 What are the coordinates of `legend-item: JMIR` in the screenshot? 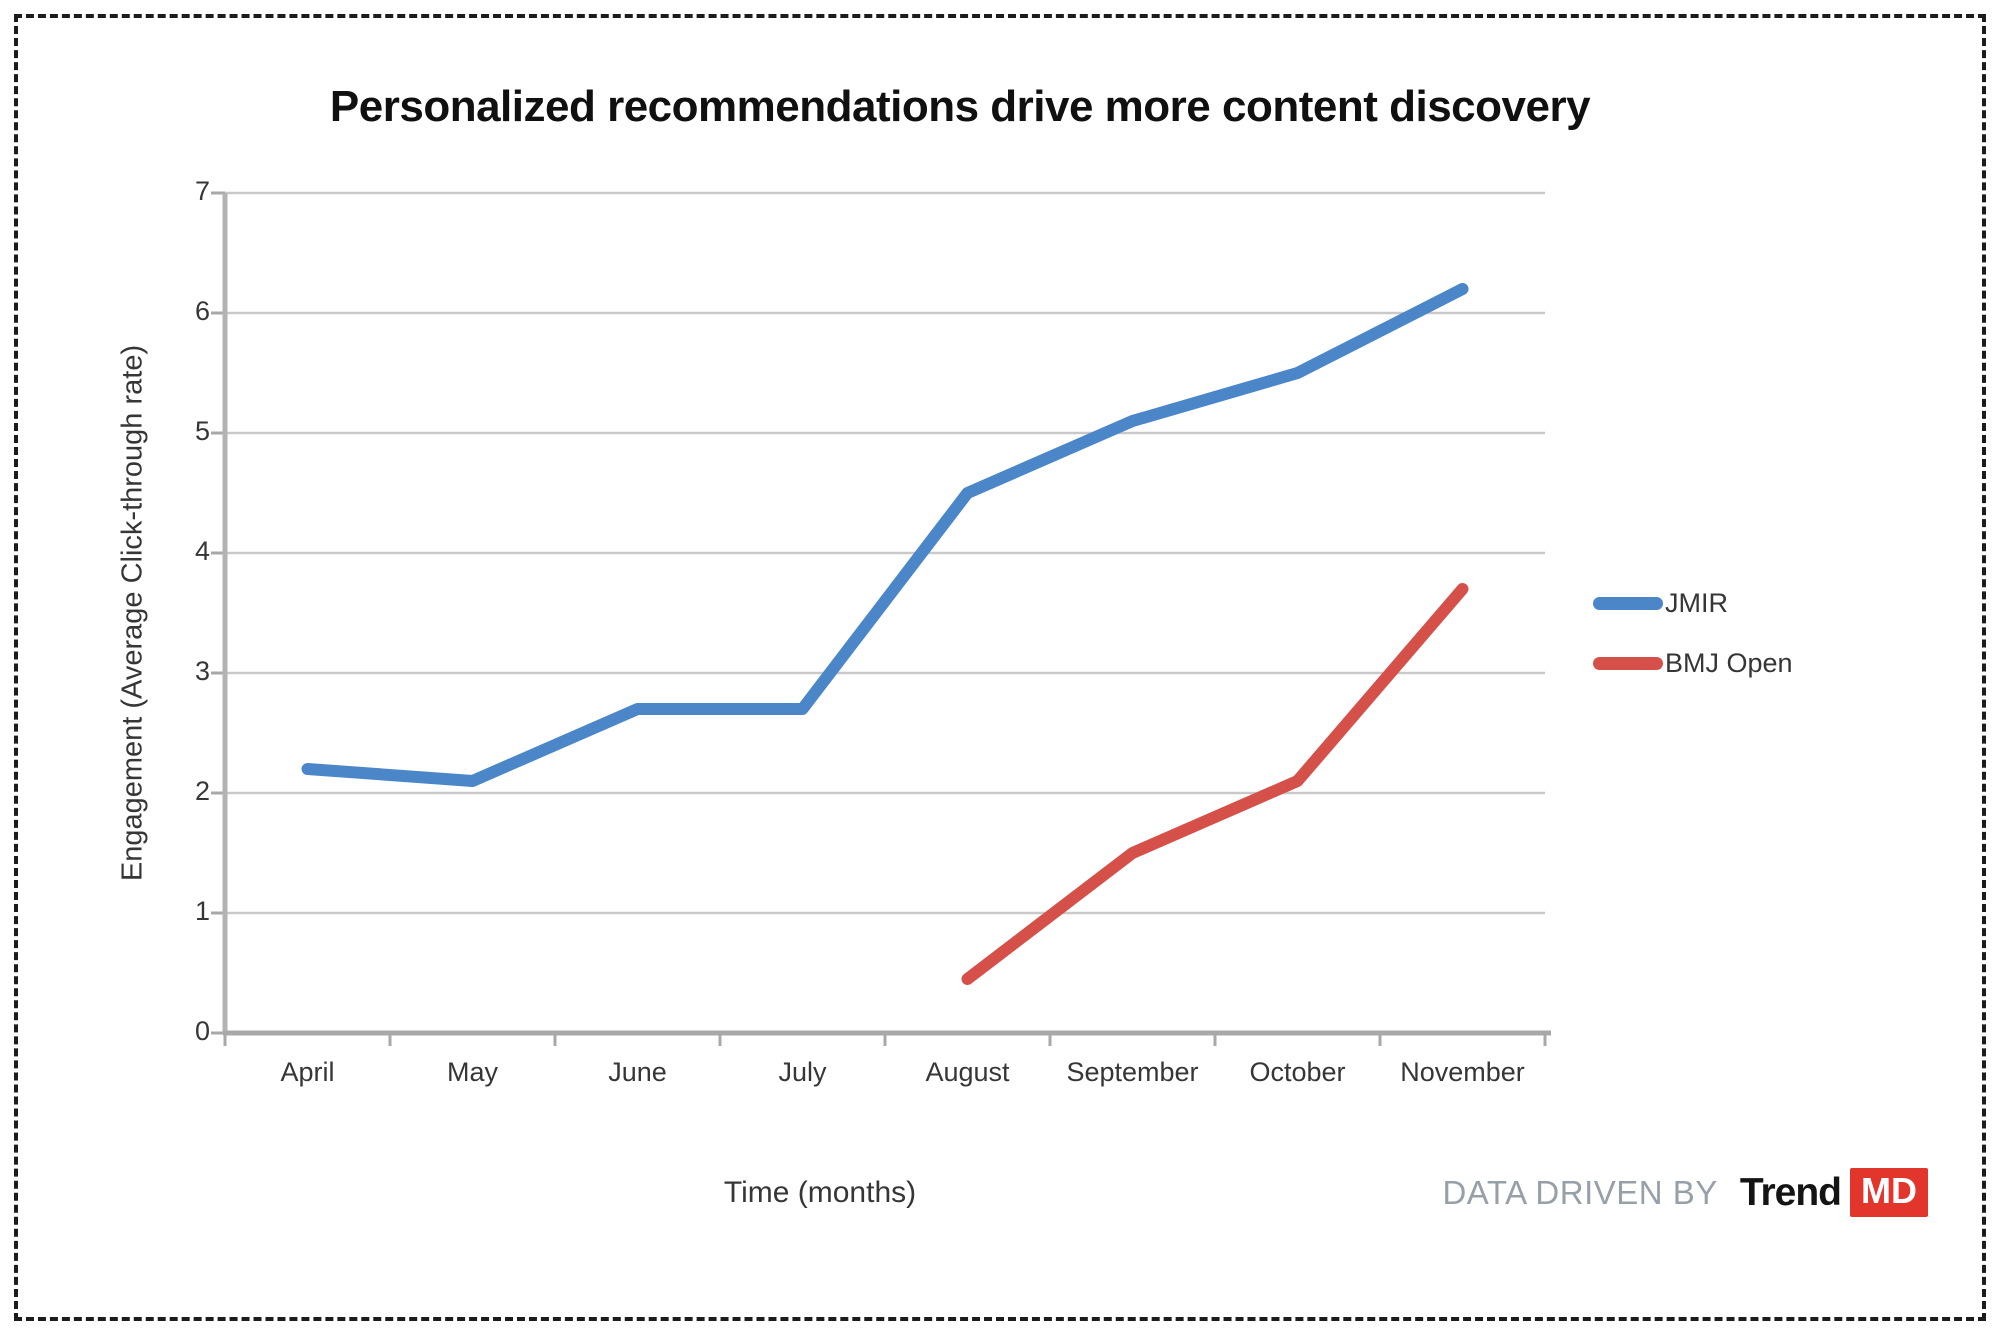 It's located at (1693, 603).